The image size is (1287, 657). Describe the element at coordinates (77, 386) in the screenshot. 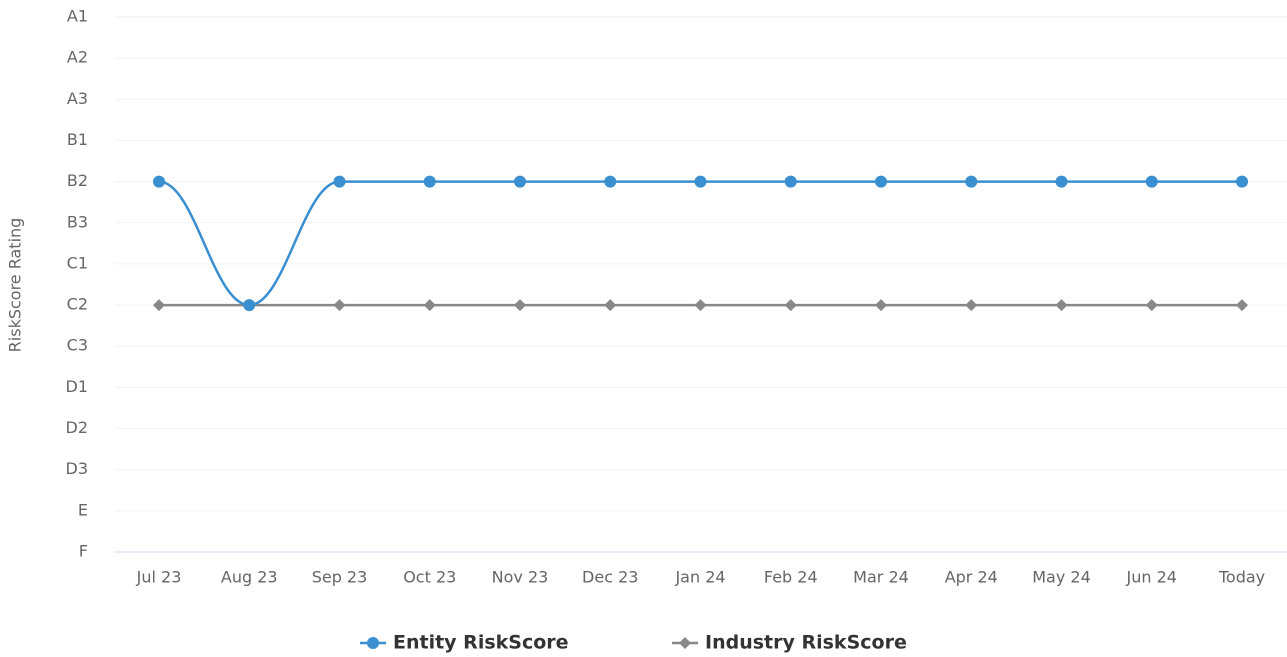

I see `y-tick-label: D1` at that location.